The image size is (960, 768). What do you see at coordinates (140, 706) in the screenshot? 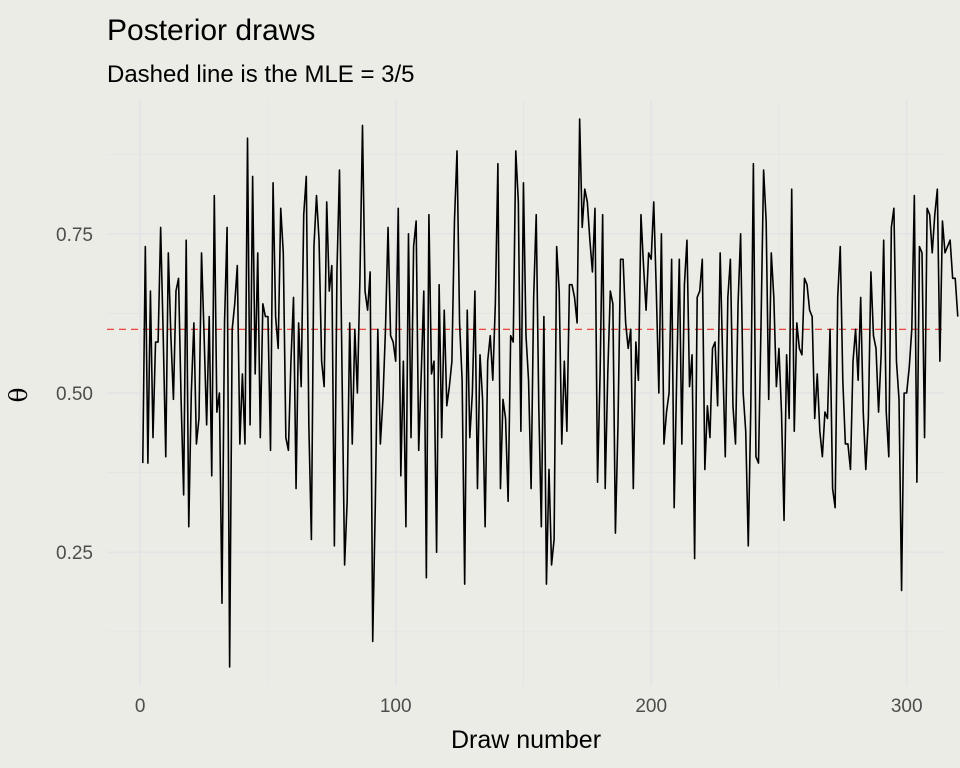
I see `x-tick-label: 0` at bounding box center [140, 706].